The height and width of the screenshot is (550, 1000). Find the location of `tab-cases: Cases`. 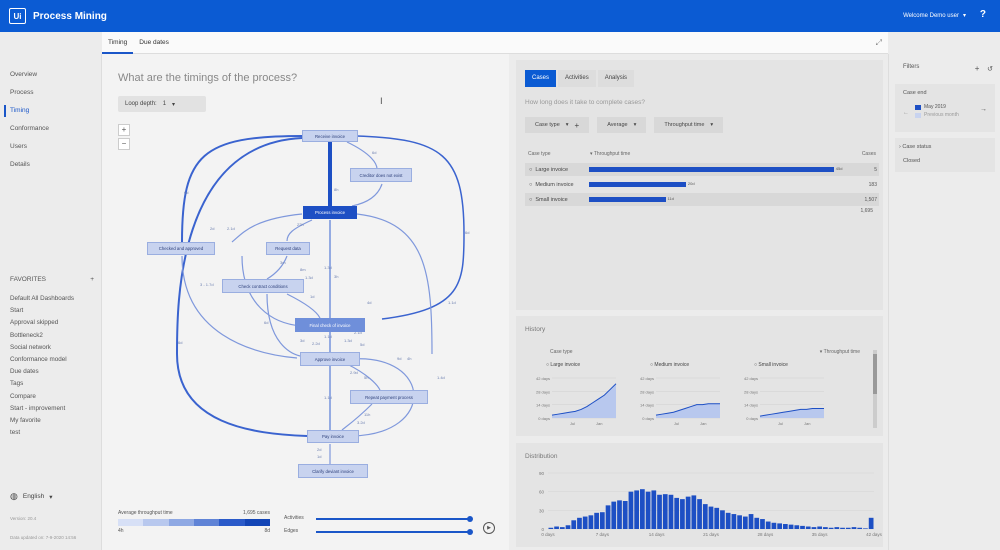

tab-cases: Cases is located at coordinates (541, 78).